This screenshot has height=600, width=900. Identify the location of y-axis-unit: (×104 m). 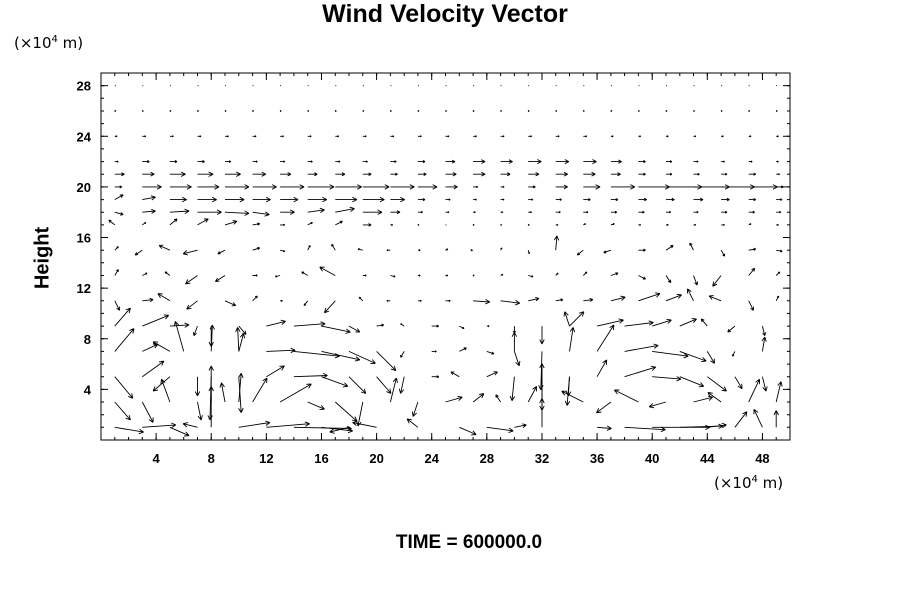
(49, 43).